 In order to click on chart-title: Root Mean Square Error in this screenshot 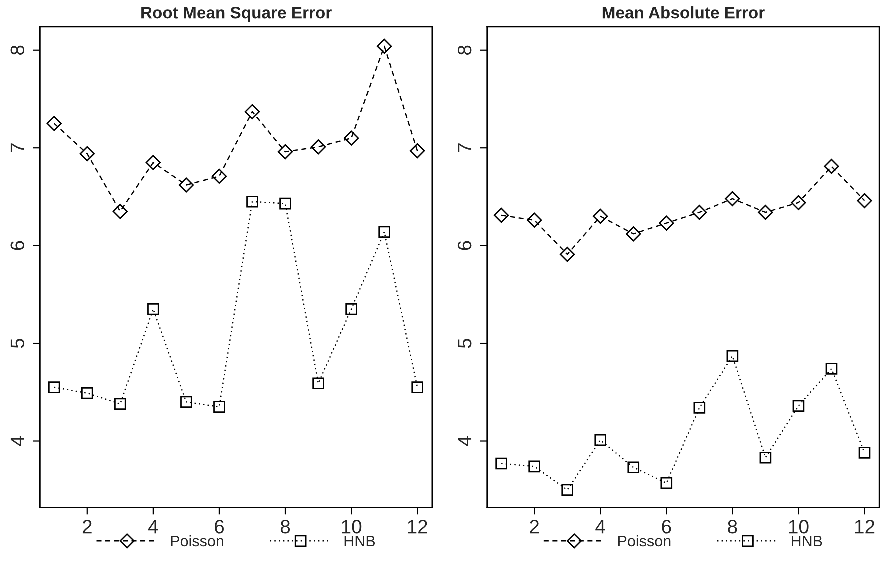, I will do `click(237, 14)`.